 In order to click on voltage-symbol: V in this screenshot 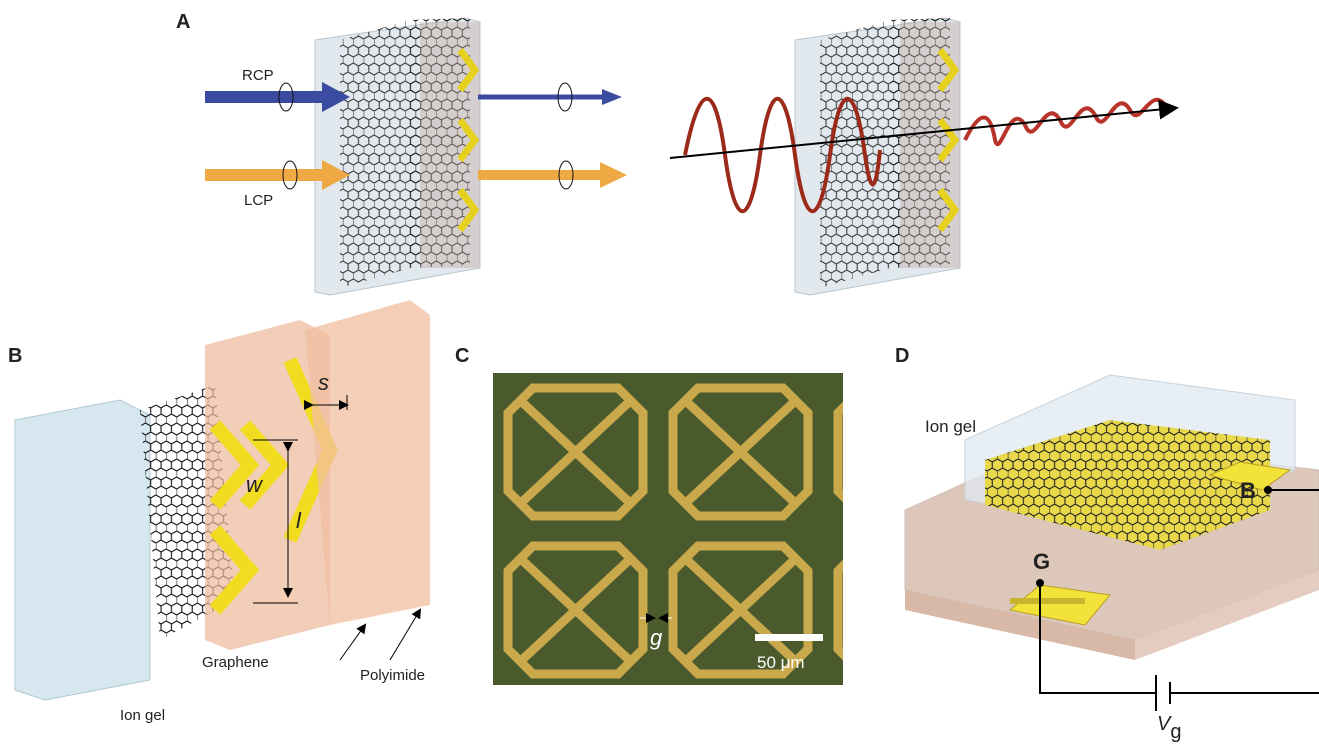, I will do `click(1164, 724)`.